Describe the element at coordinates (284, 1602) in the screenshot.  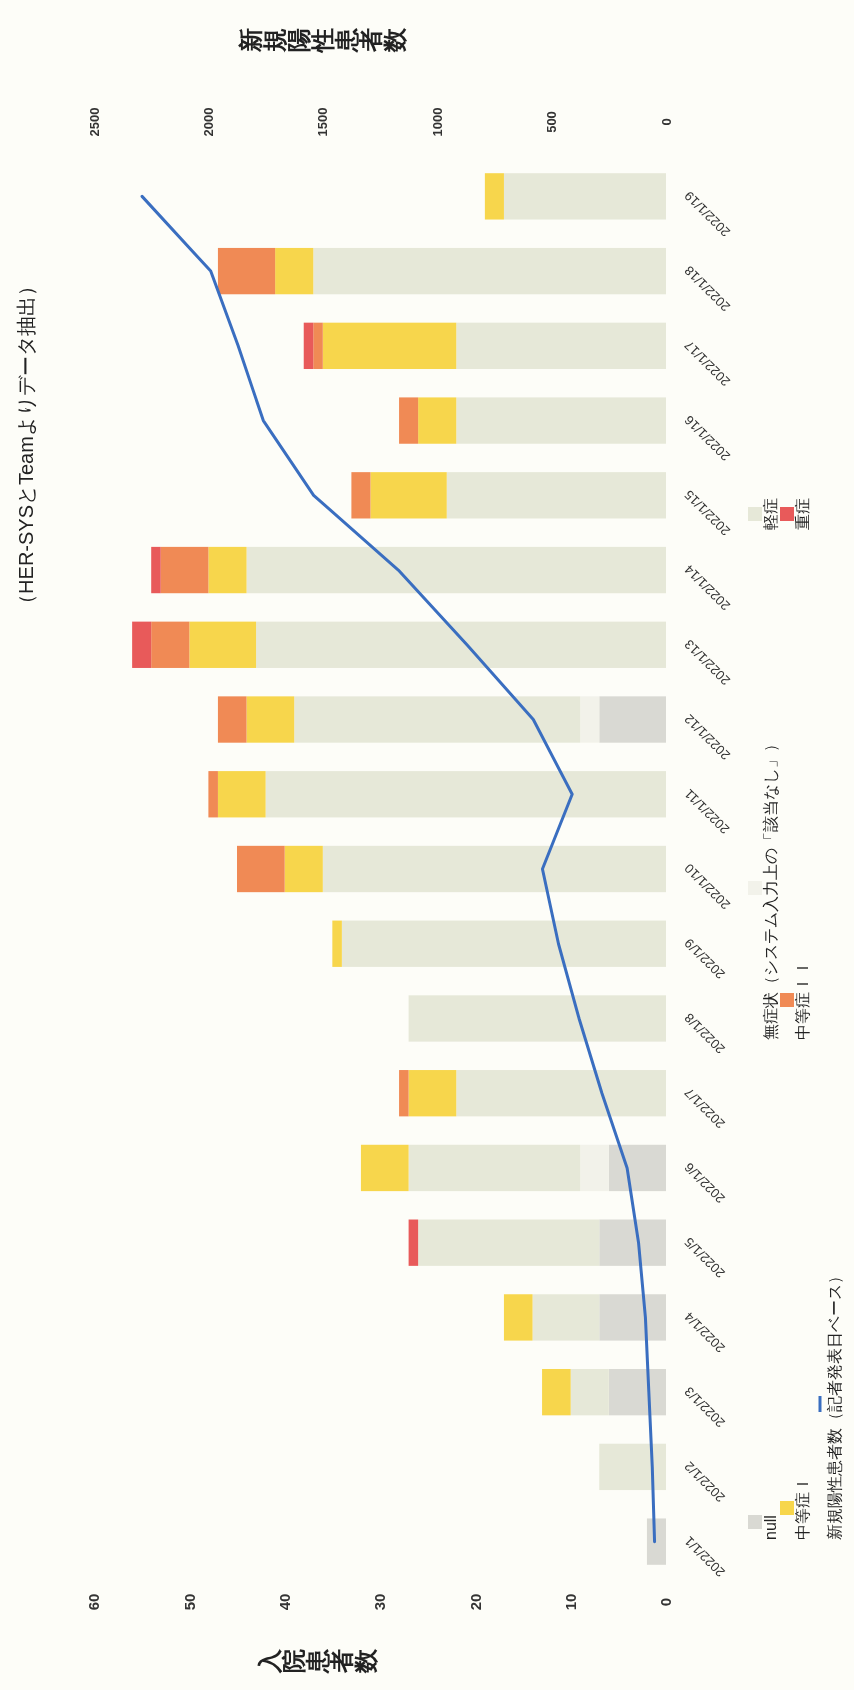
I see `x-tick-label: 40` at that location.